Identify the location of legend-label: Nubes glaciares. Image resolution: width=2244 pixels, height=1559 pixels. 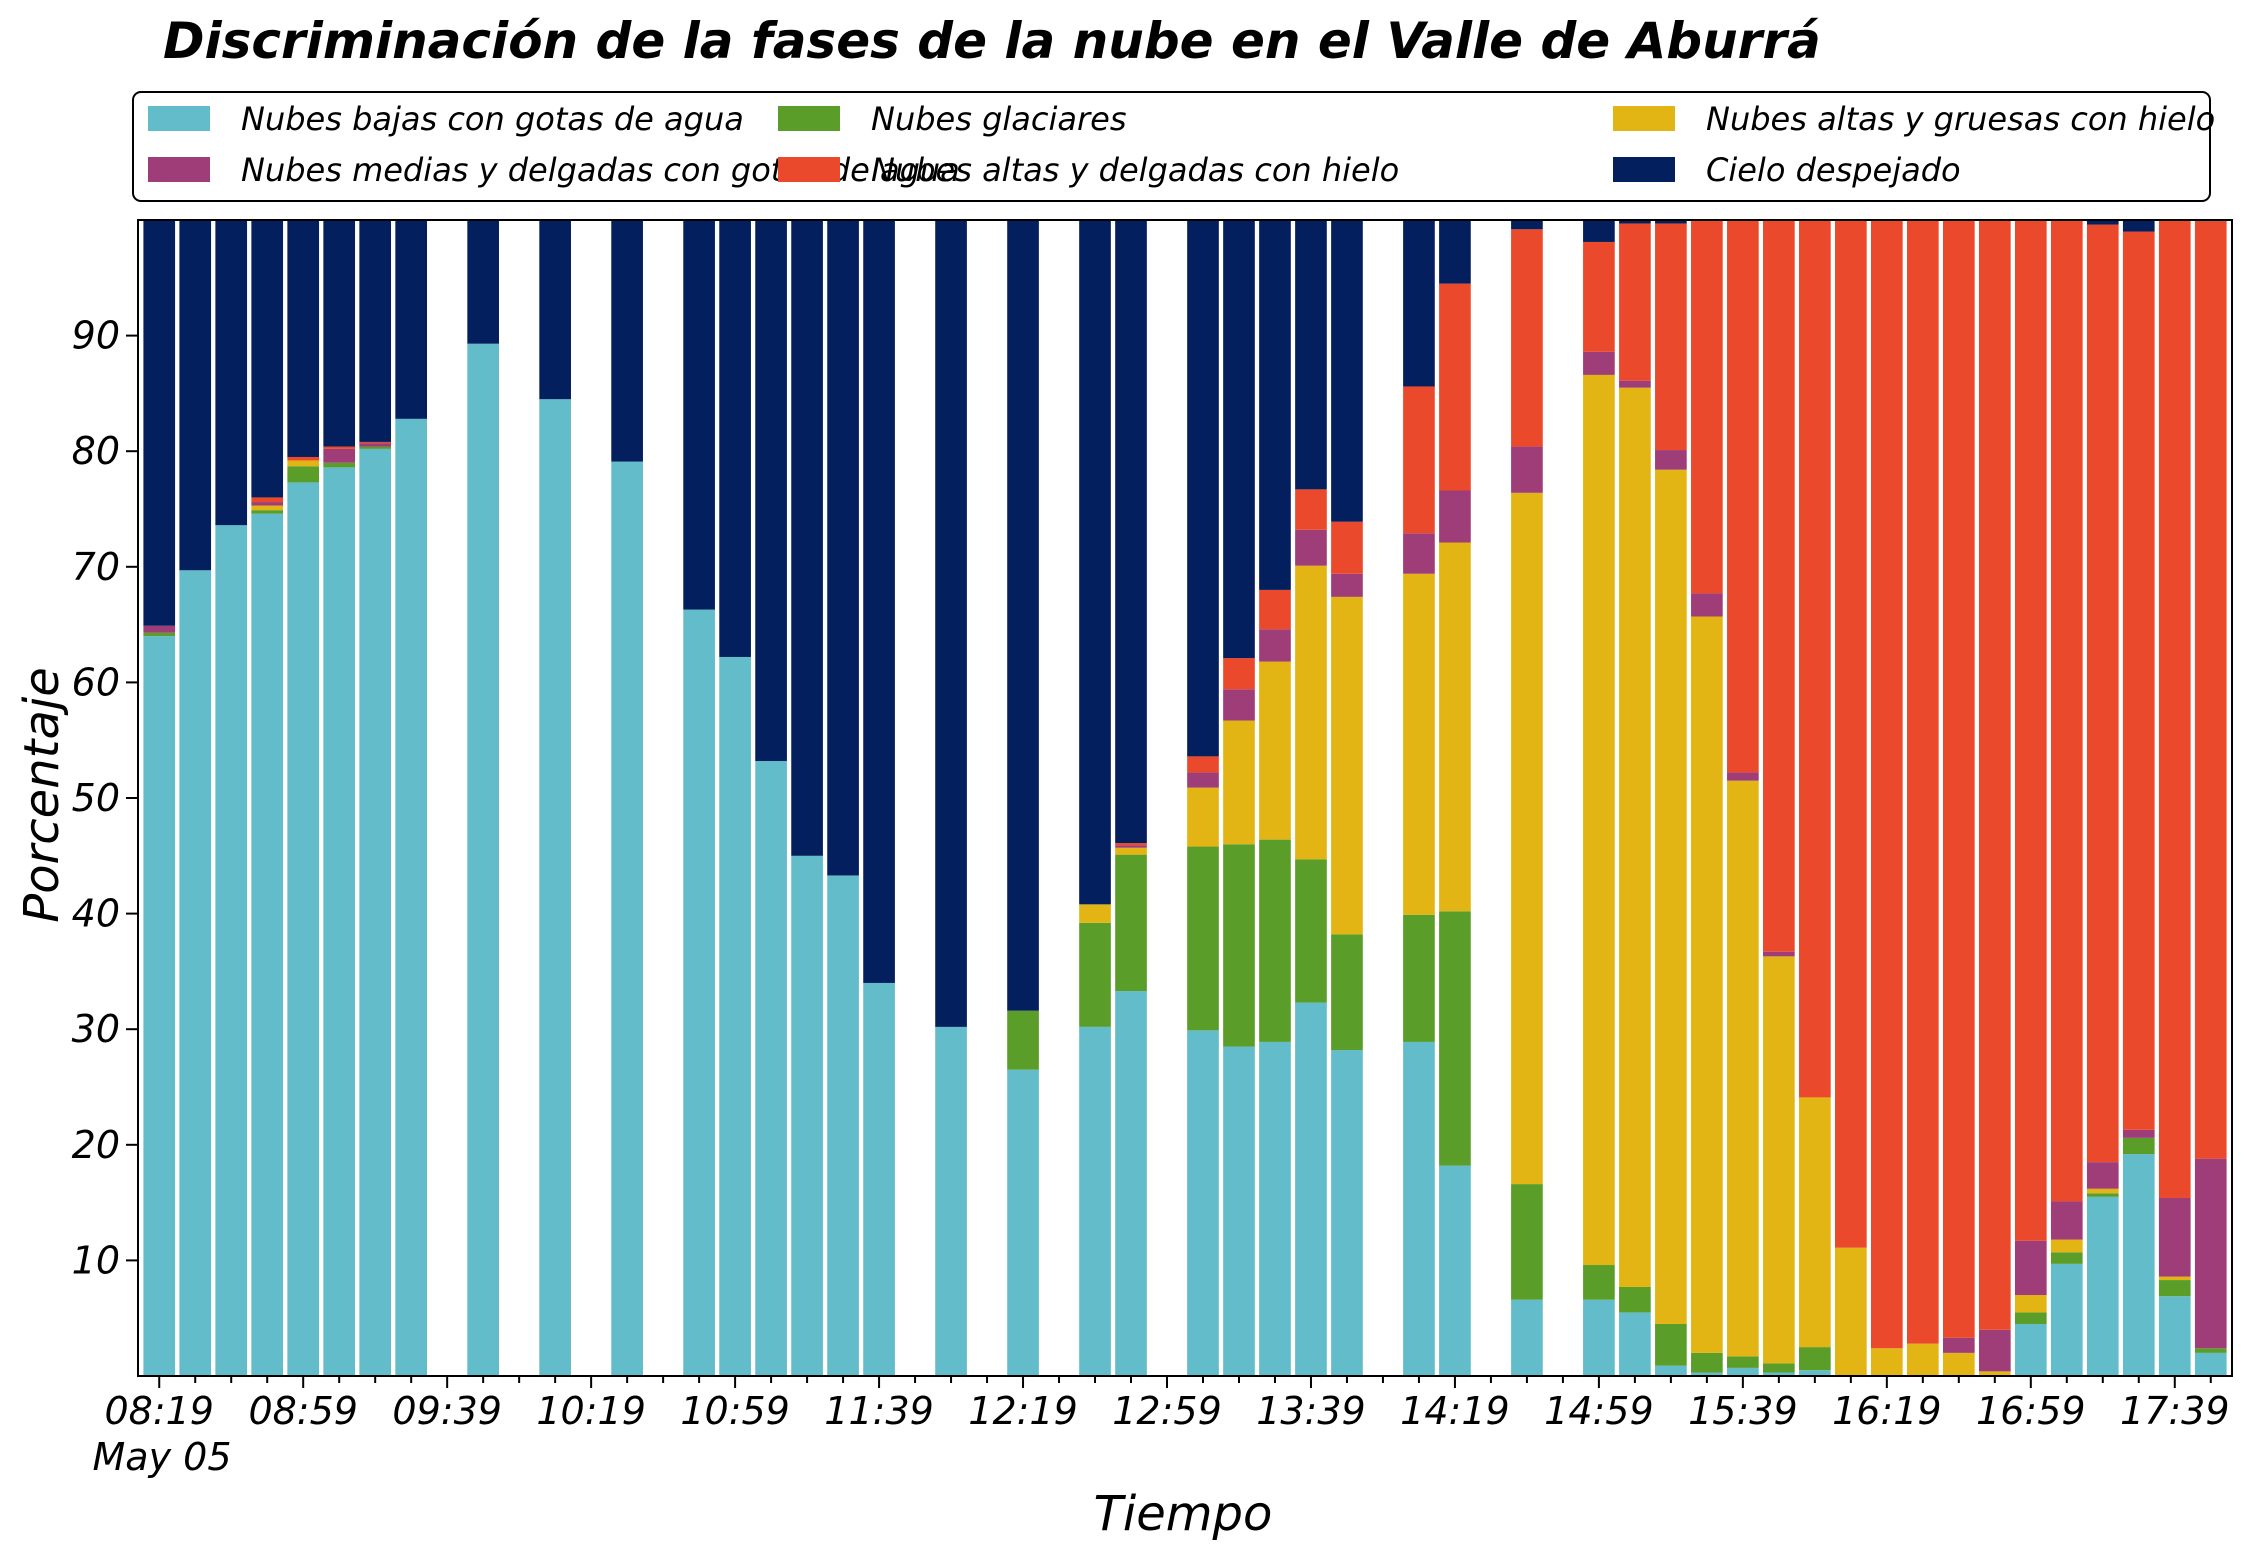
(998, 119).